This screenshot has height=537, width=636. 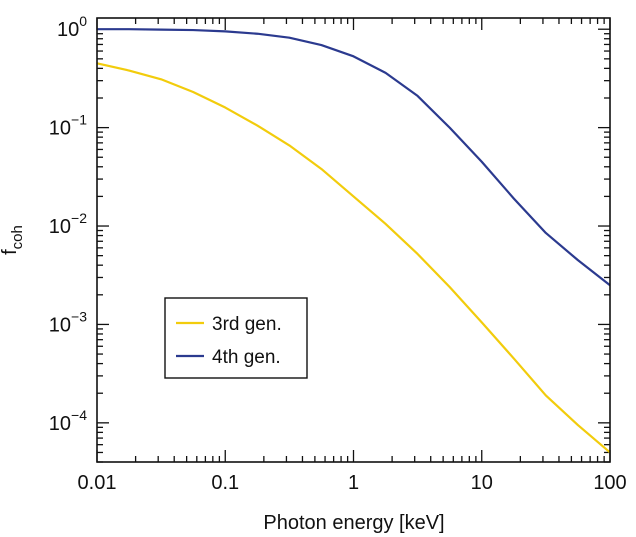 I want to click on y-tick-label-exponent: −2, so click(x=79, y=218).